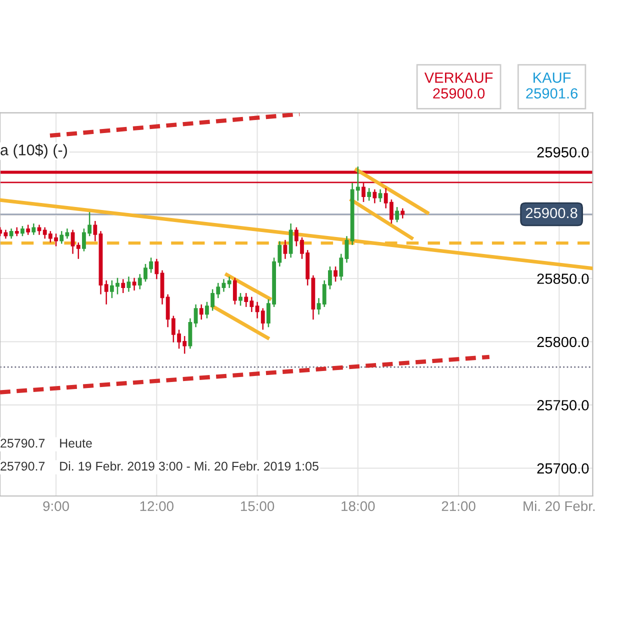 The width and height of the screenshot is (620, 620). I want to click on y-tick-label: 25950.0, so click(563, 152).